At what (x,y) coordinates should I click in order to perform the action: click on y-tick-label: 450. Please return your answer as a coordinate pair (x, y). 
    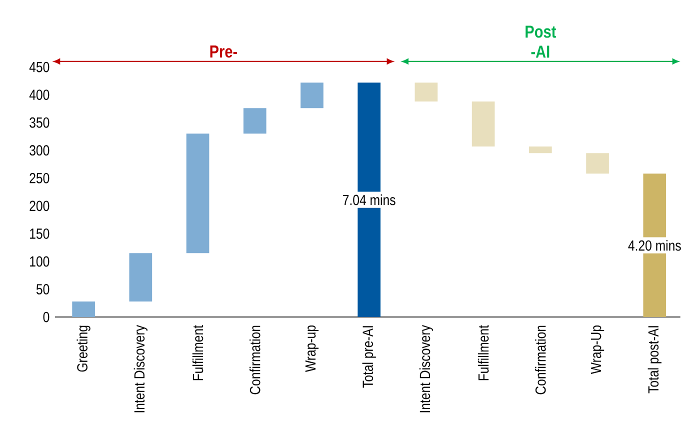
    Looking at the image, I should click on (39, 67).